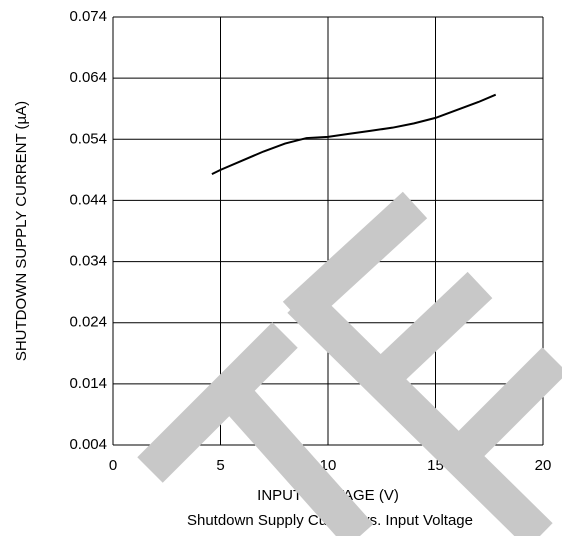  I want to click on x-tick-label: 0, so click(113, 465).